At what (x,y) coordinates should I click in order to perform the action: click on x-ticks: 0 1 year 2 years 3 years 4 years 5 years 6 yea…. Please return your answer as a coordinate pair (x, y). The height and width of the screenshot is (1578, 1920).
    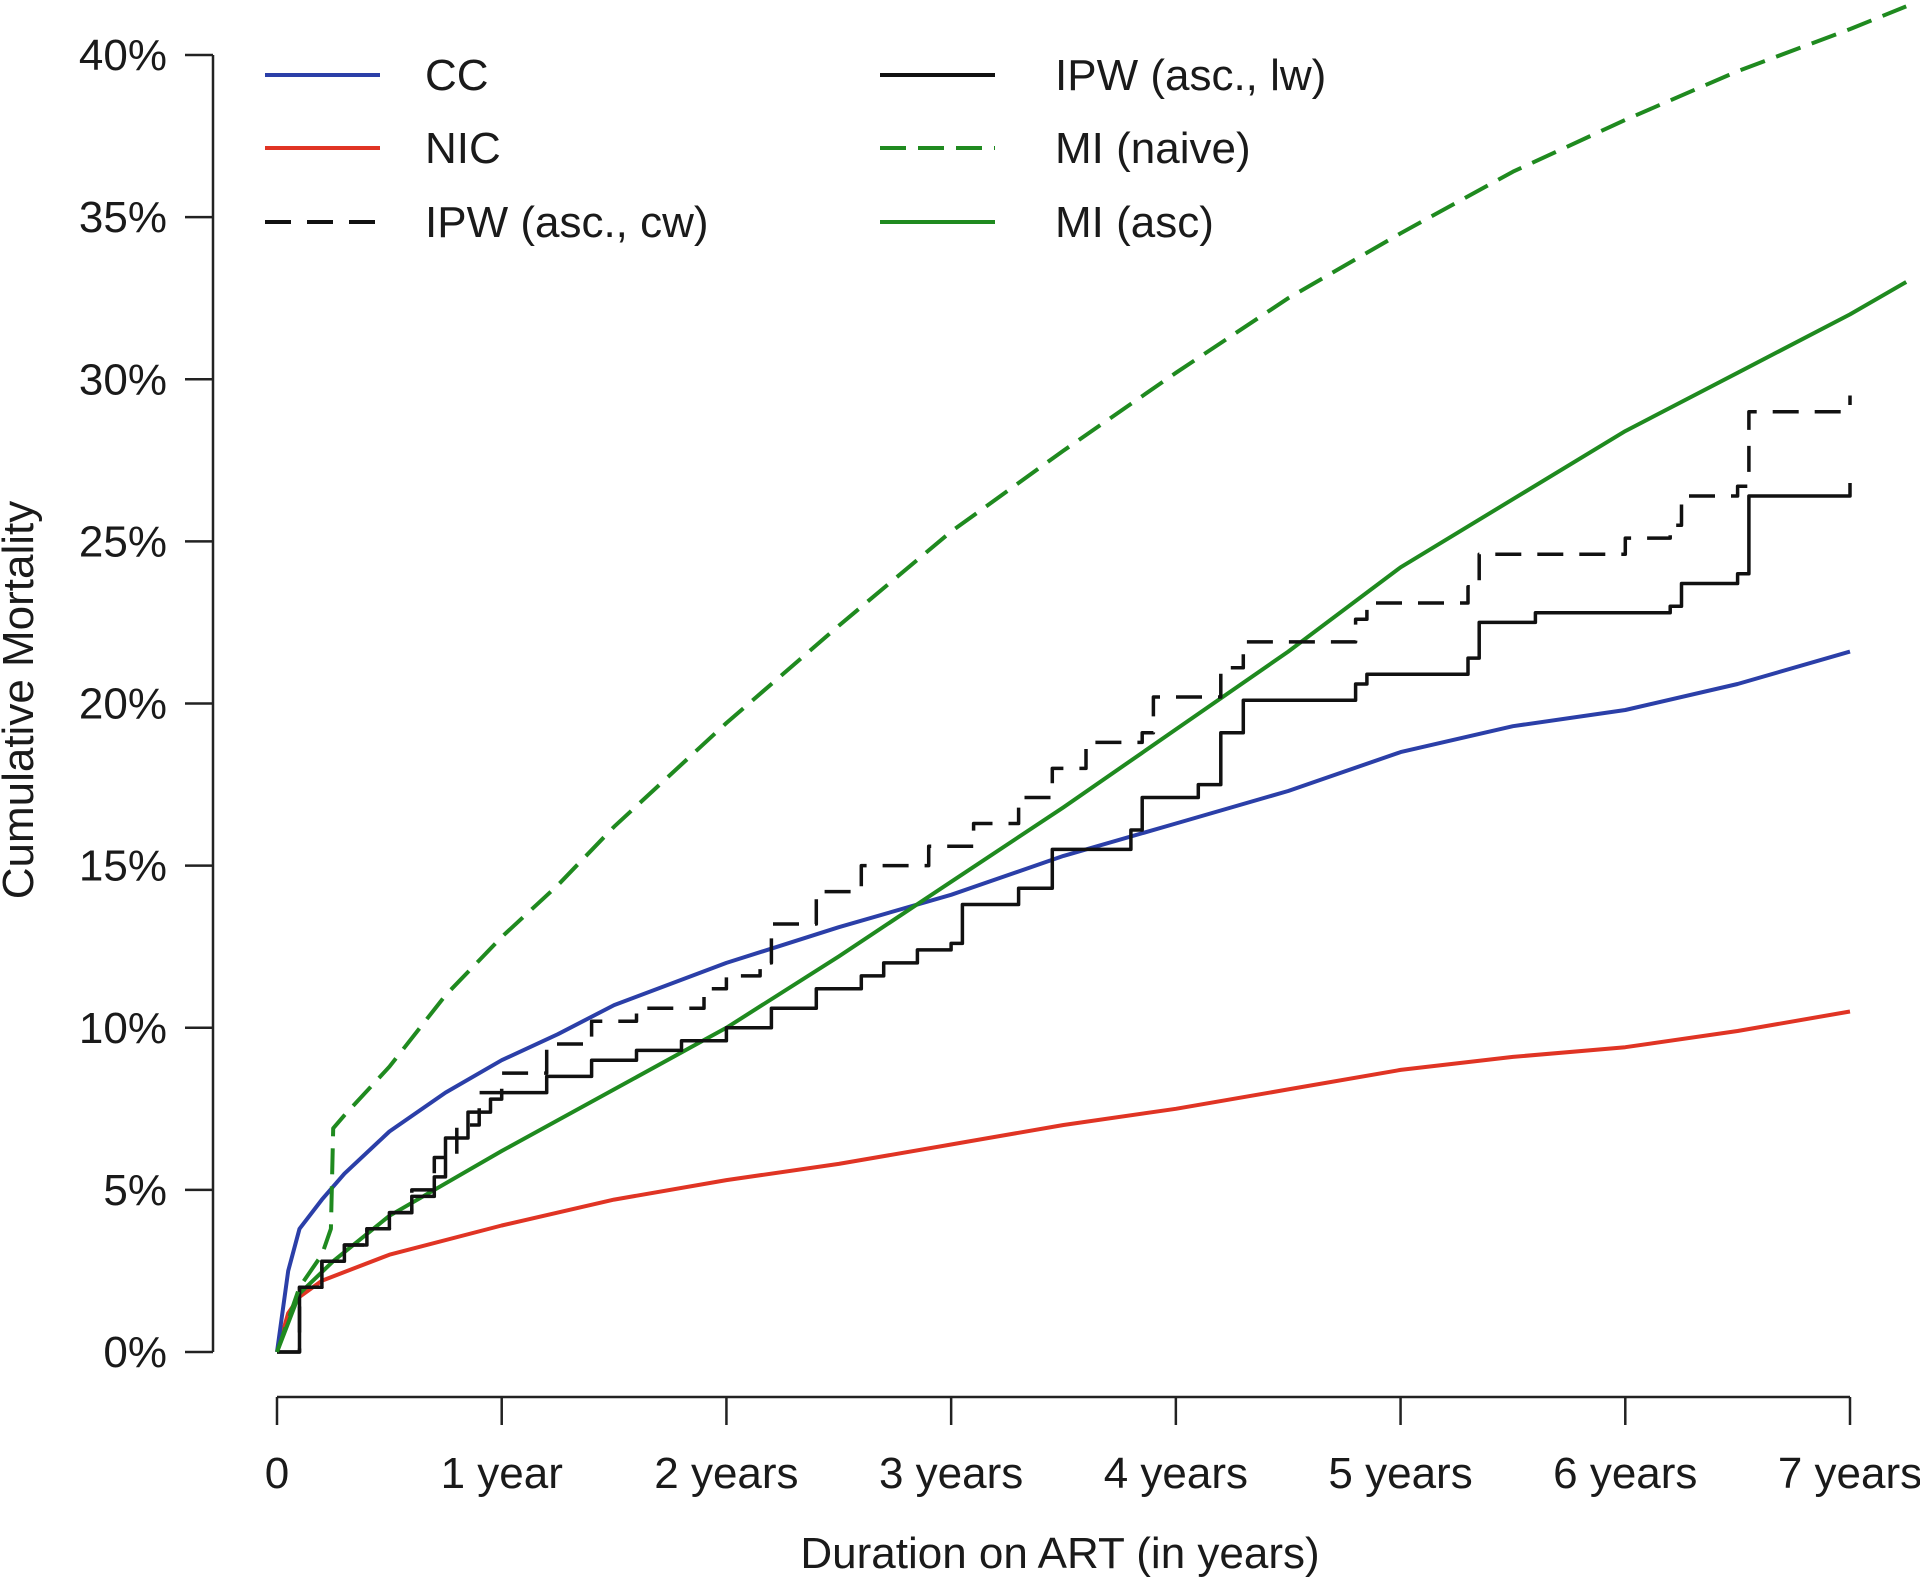
    Looking at the image, I should click on (1092, 1447).